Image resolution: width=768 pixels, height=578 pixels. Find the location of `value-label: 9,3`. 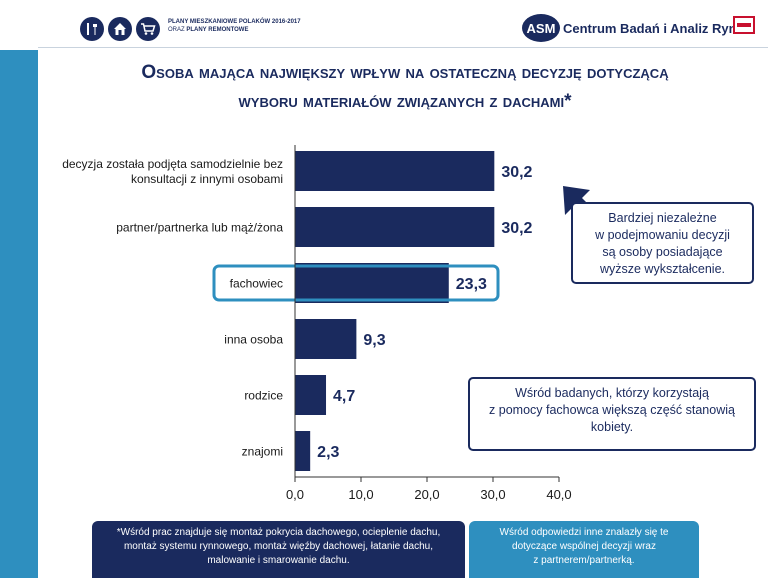

value-label: 9,3 is located at coordinates (374, 340).